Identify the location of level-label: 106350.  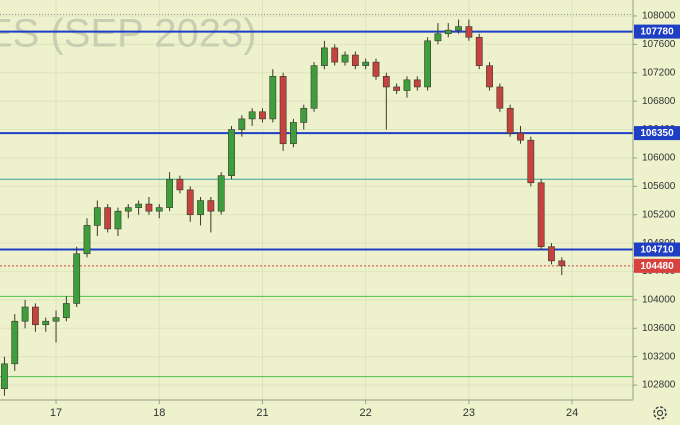
(657, 133).